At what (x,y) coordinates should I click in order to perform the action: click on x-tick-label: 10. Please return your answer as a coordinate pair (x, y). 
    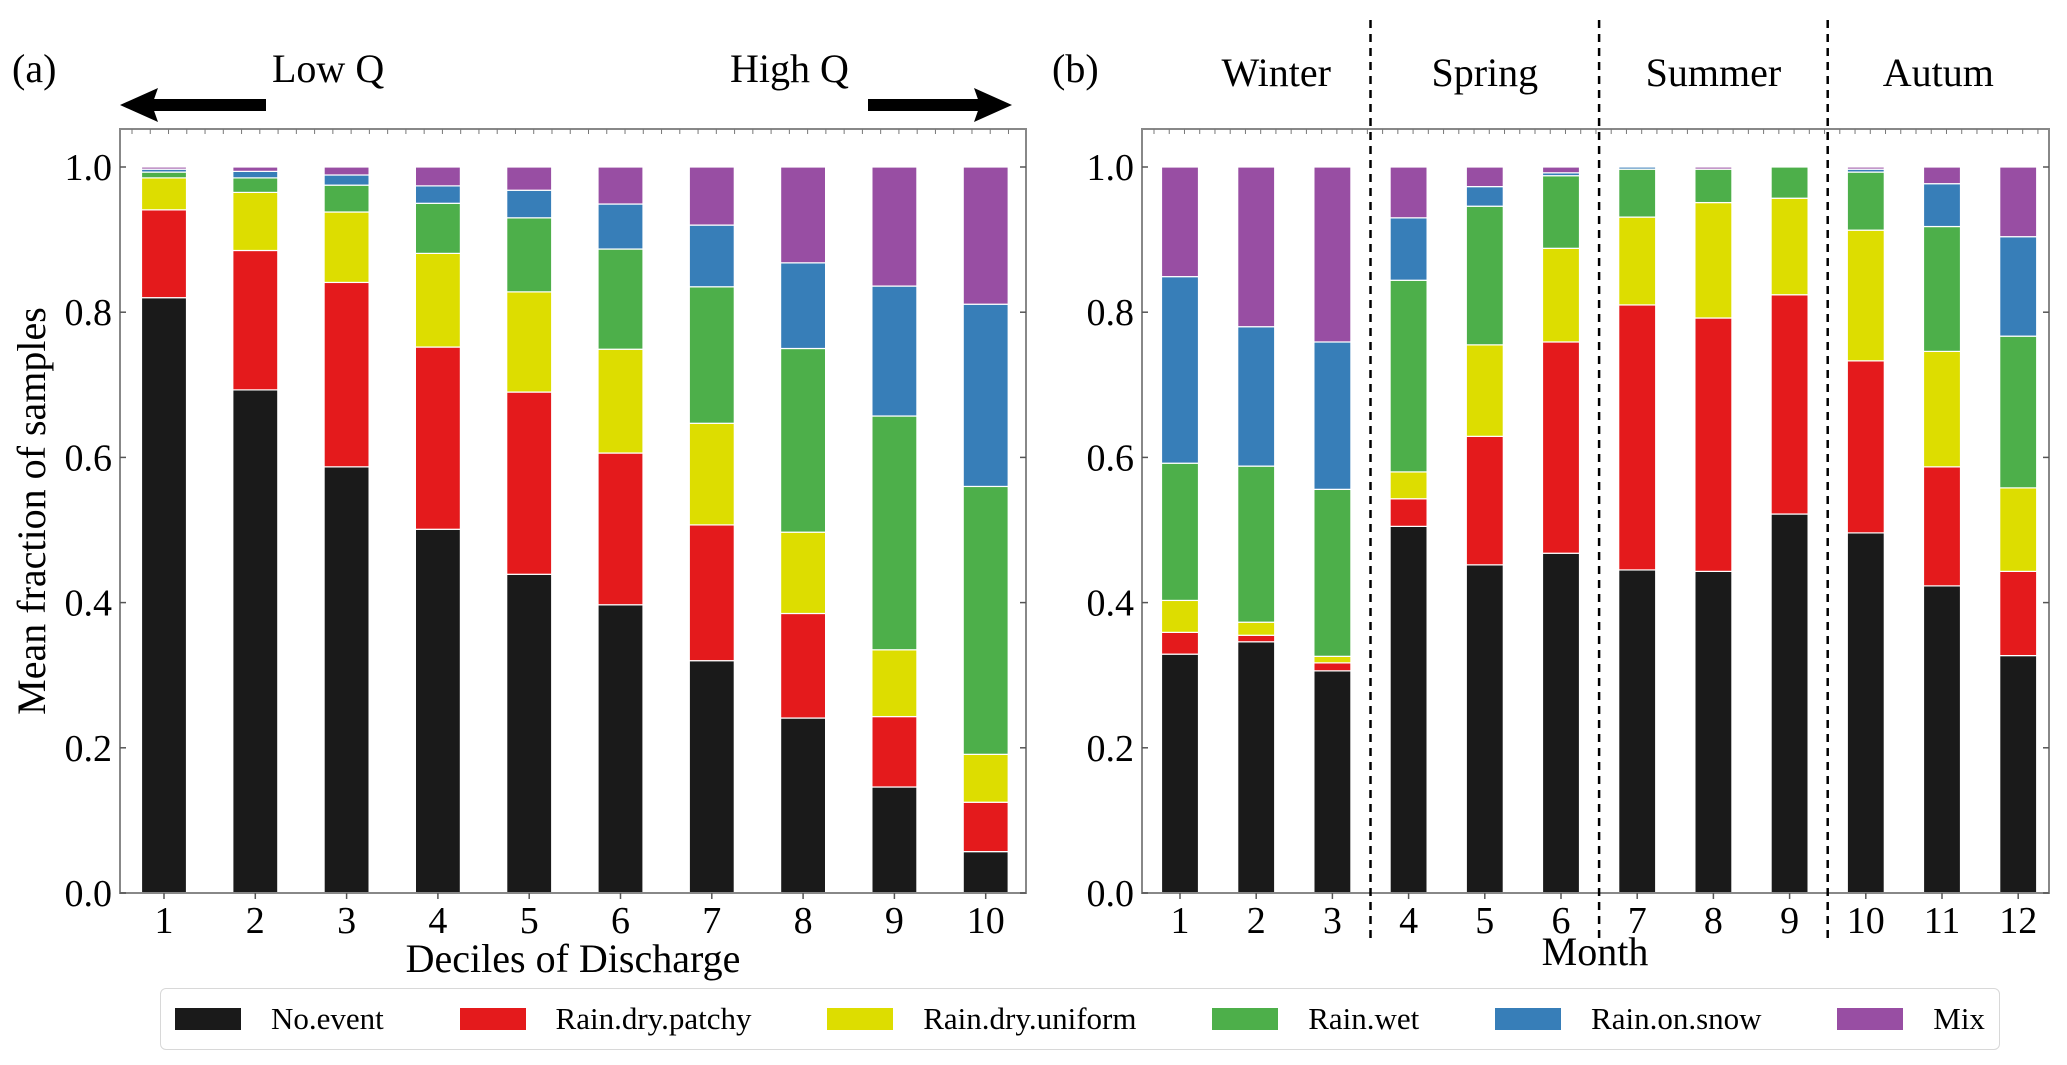
    Looking at the image, I should click on (986, 921).